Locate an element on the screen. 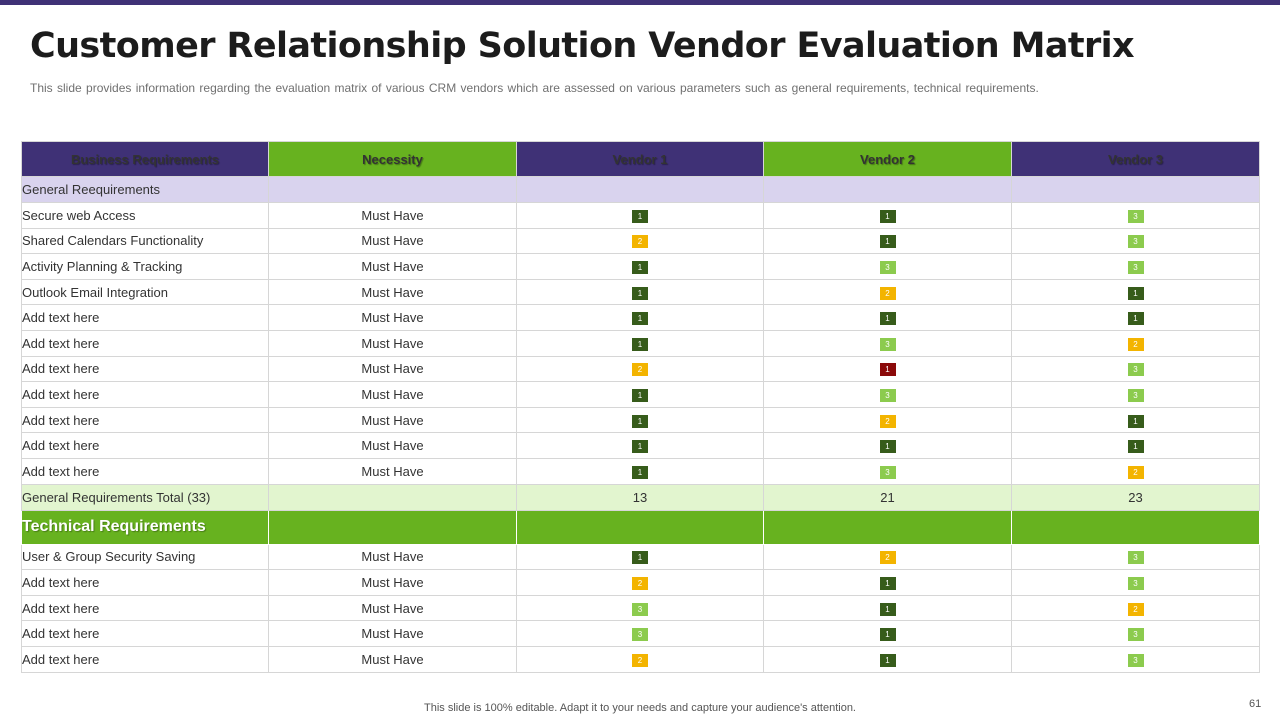  header-vendor-1: Vendor 1 is located at coordinates (640, 159).